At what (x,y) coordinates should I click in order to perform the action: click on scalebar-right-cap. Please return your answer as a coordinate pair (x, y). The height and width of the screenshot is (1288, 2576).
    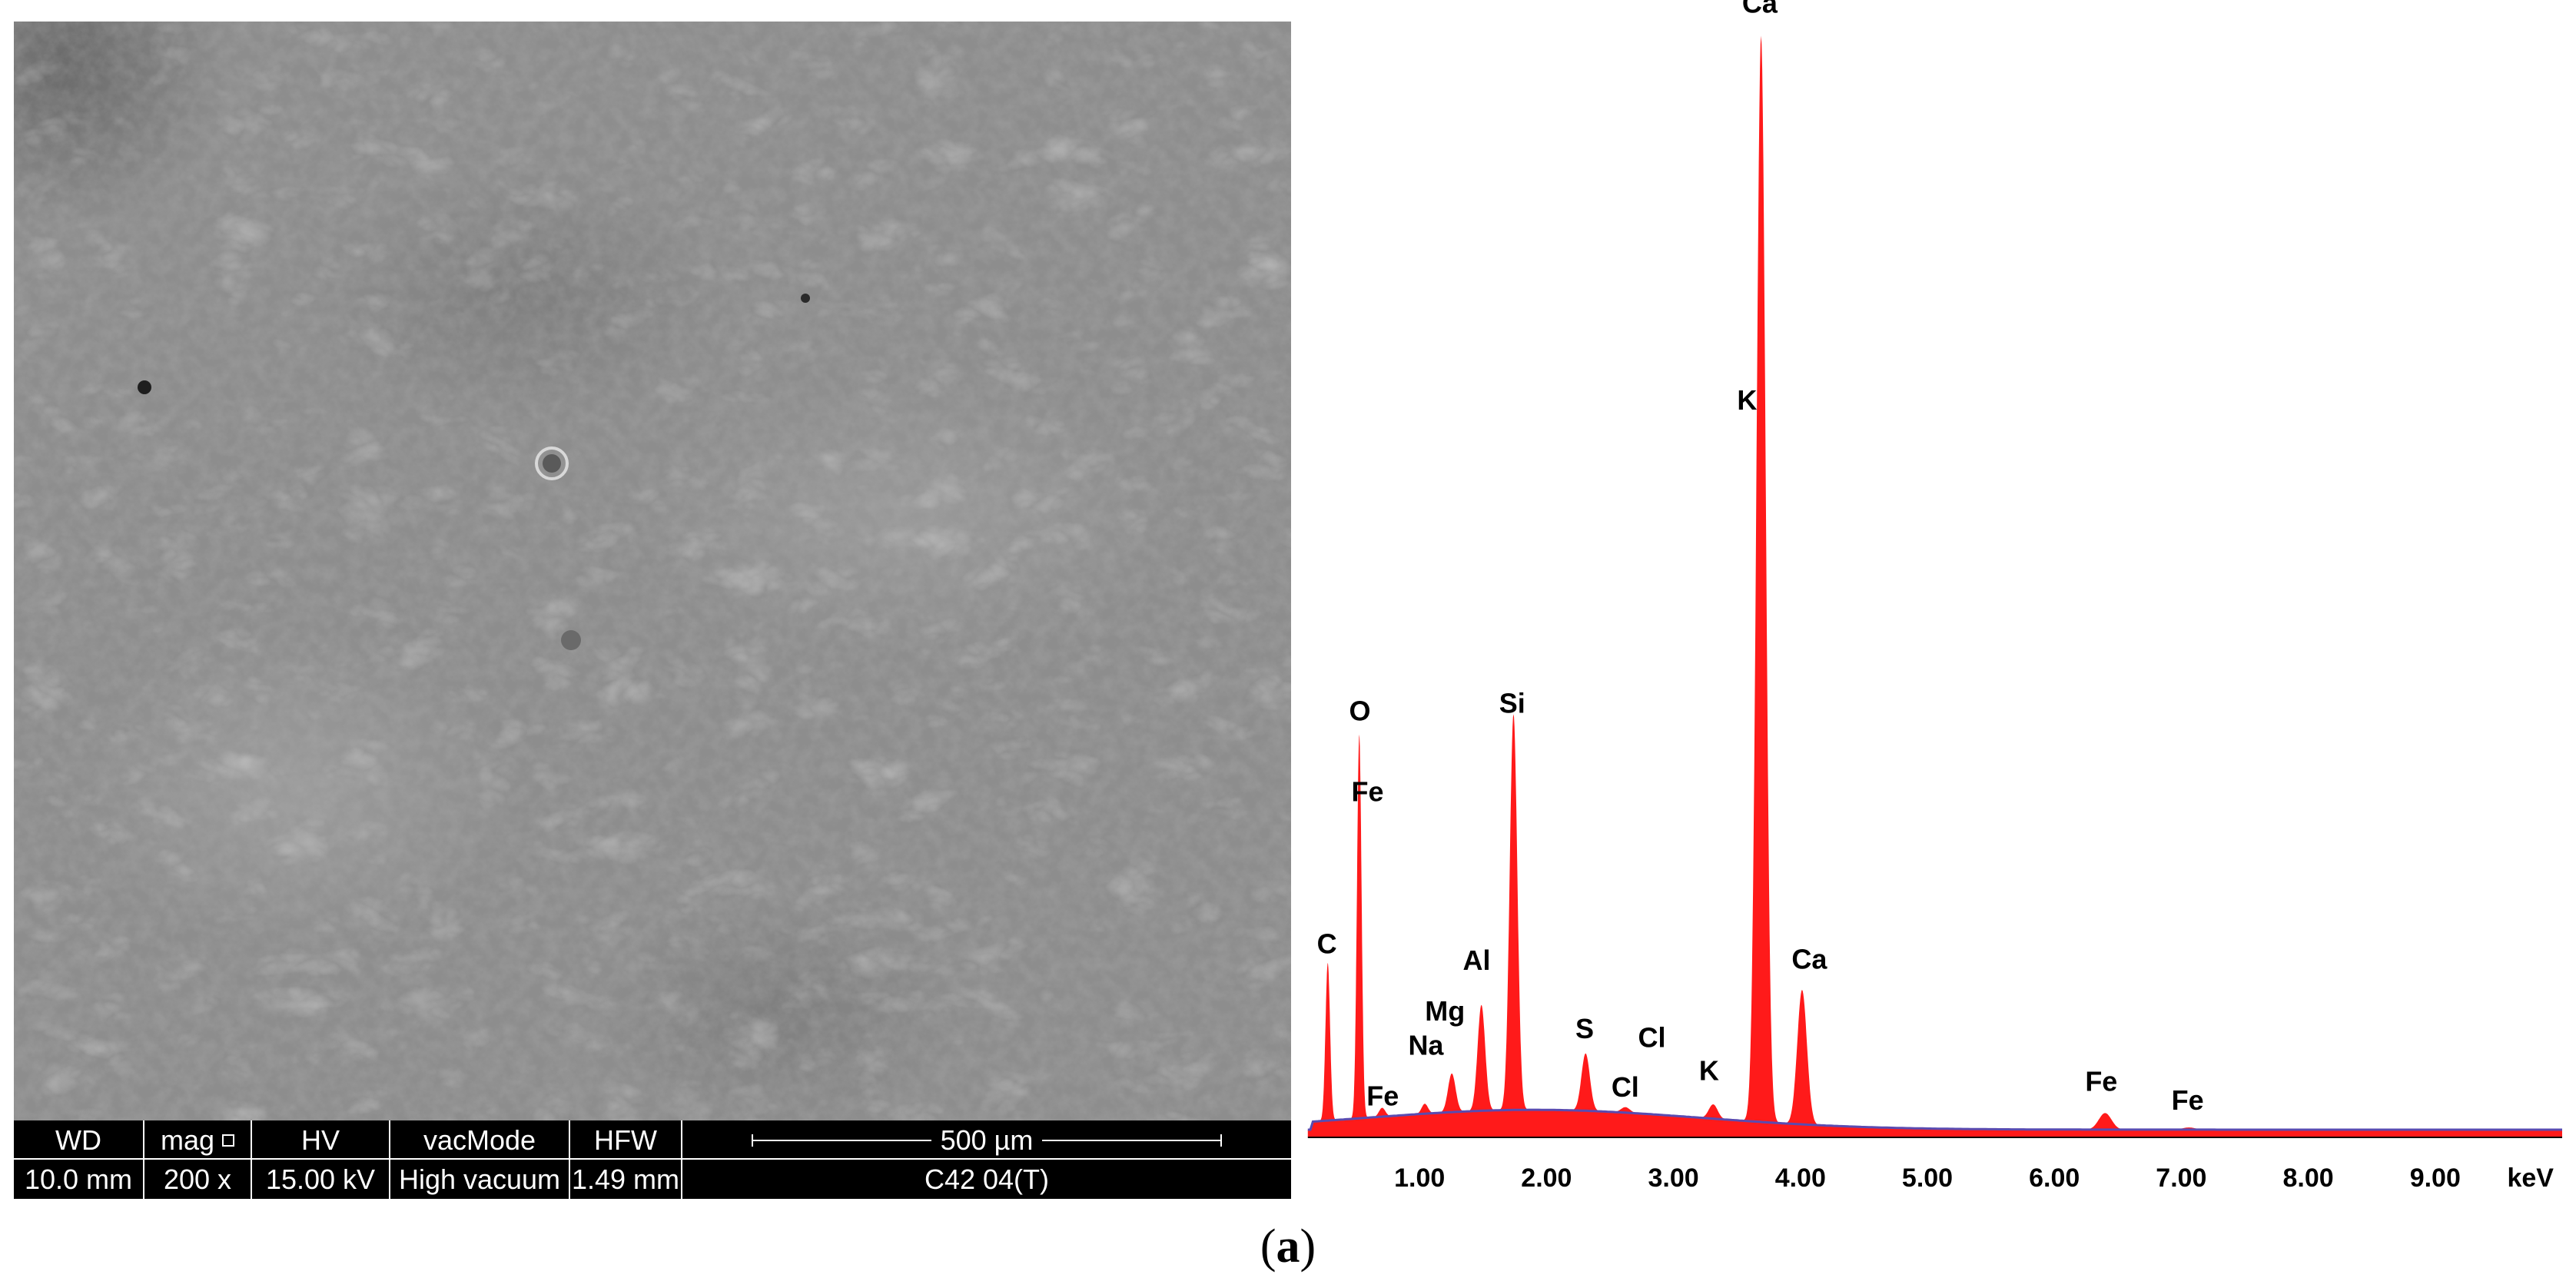
    Looking at the image, I should click on (1221, 1140).